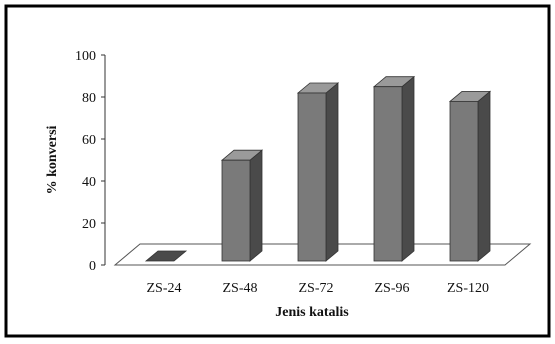 The image size is (555, 344). Describe the element at coordinates (312, 312) in the screenshot. I see `x-axis-title: Jenis katalis` at that location.